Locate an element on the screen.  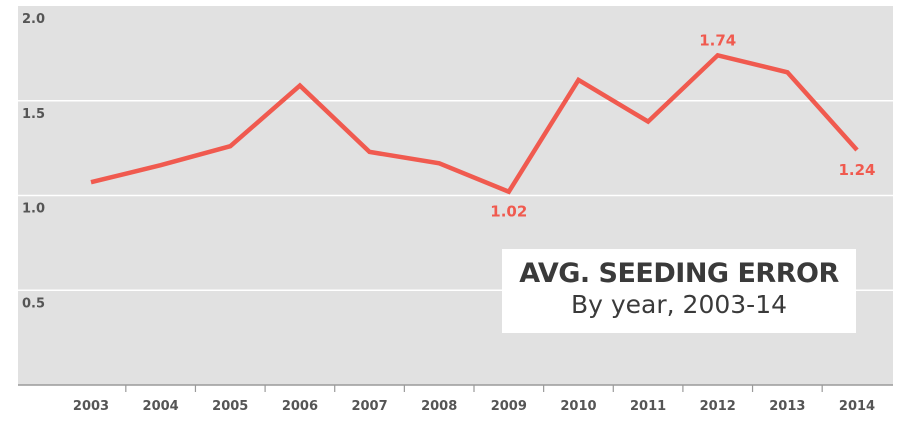
y-tick-label: 1.0 is located at coordinates (33, 209).